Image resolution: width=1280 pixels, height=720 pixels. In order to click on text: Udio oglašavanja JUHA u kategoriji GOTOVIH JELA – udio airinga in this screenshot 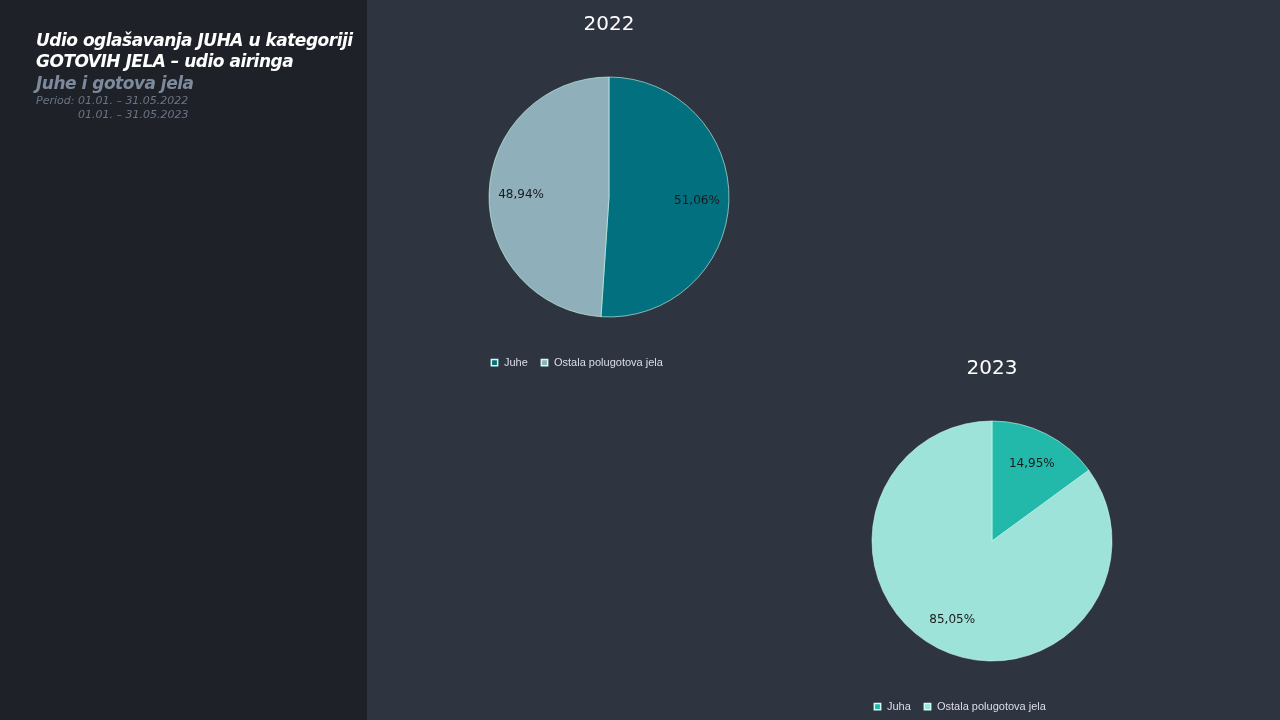, I will do `click(195, 51)`.